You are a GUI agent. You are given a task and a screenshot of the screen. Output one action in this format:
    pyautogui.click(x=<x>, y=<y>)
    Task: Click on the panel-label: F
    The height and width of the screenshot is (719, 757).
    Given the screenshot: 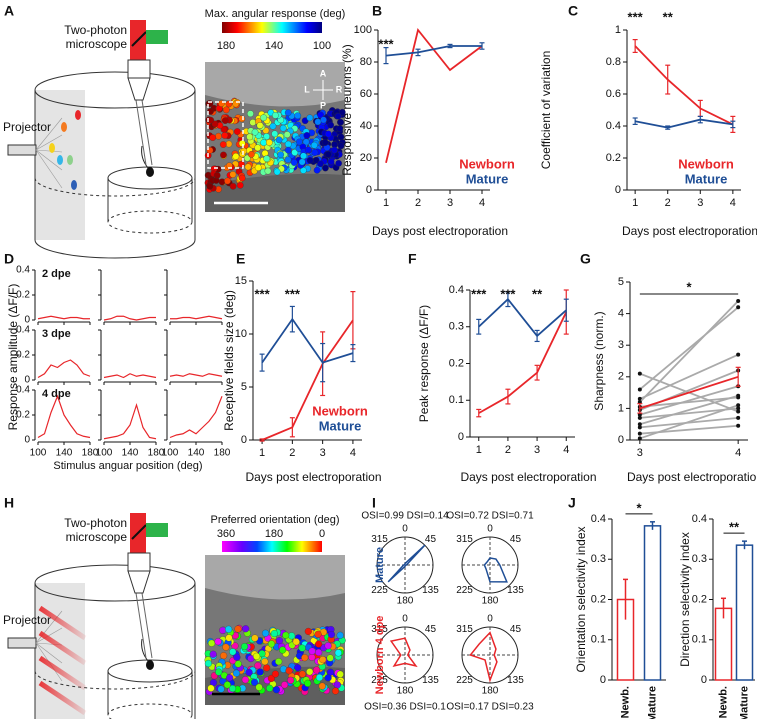 What is the action you would take?
    pyautogui.click(x=412, y=259)
    